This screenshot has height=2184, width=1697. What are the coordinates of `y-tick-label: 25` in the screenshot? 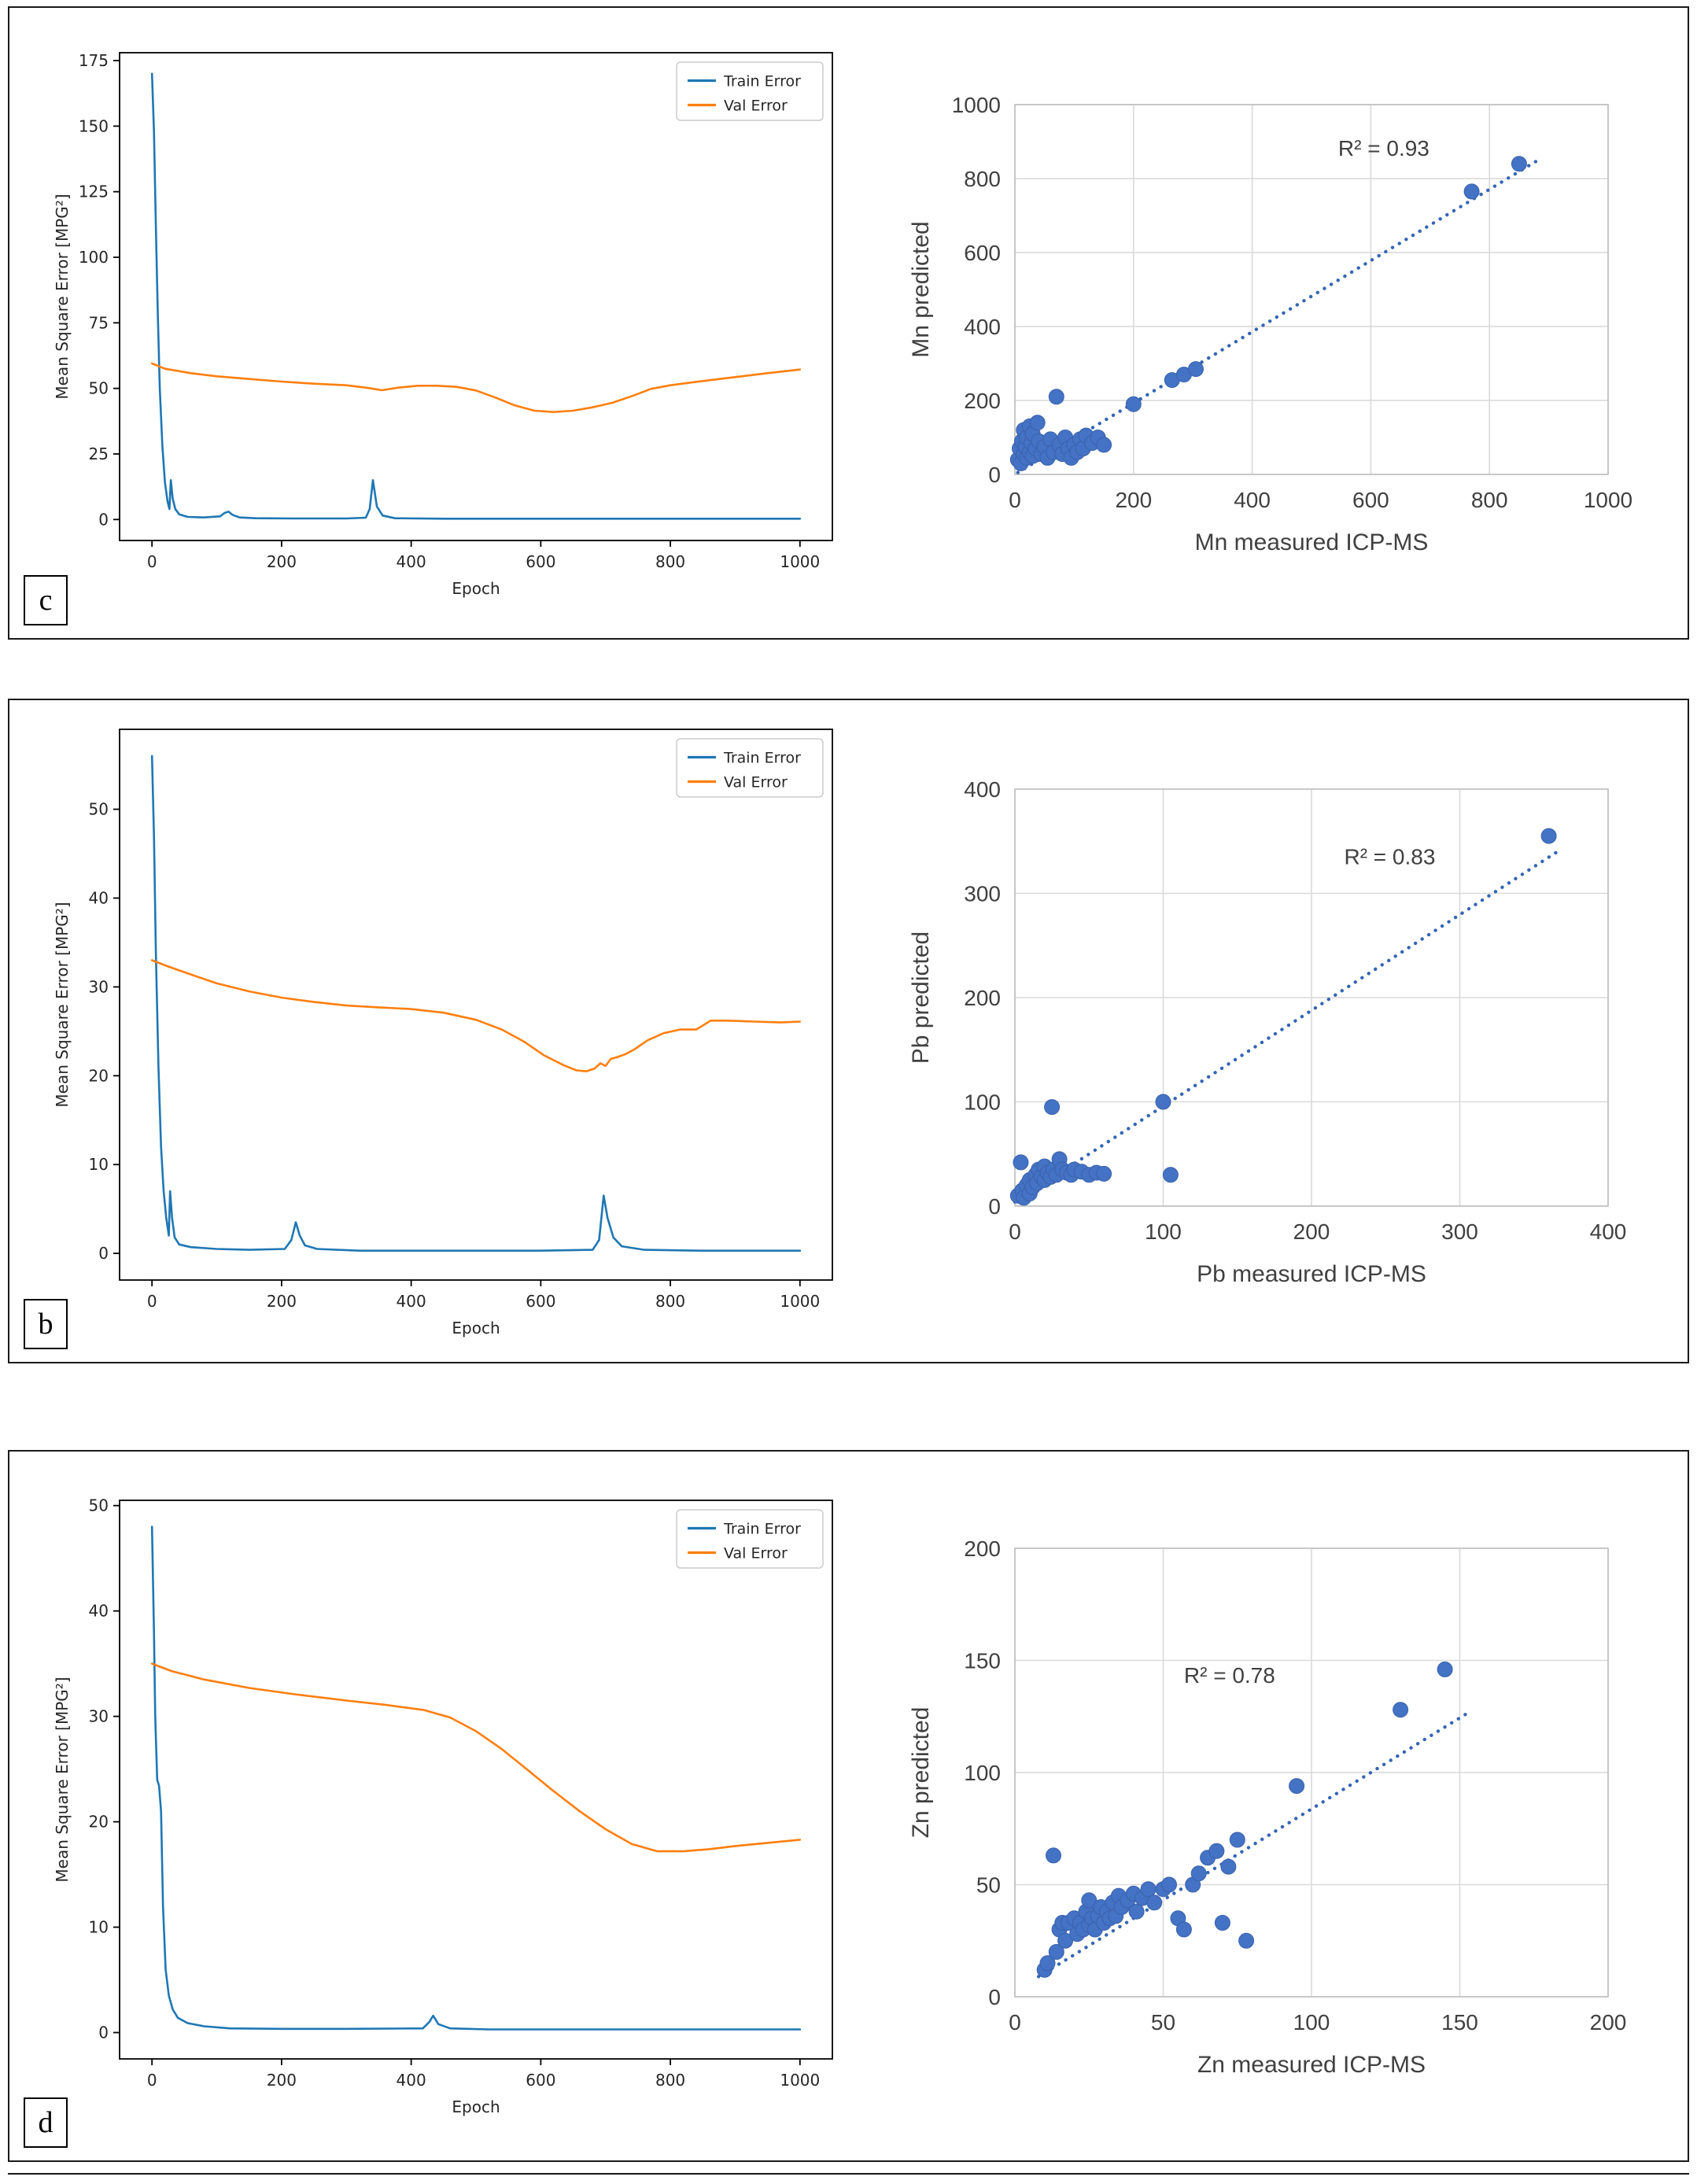 It's located at (99, 454).